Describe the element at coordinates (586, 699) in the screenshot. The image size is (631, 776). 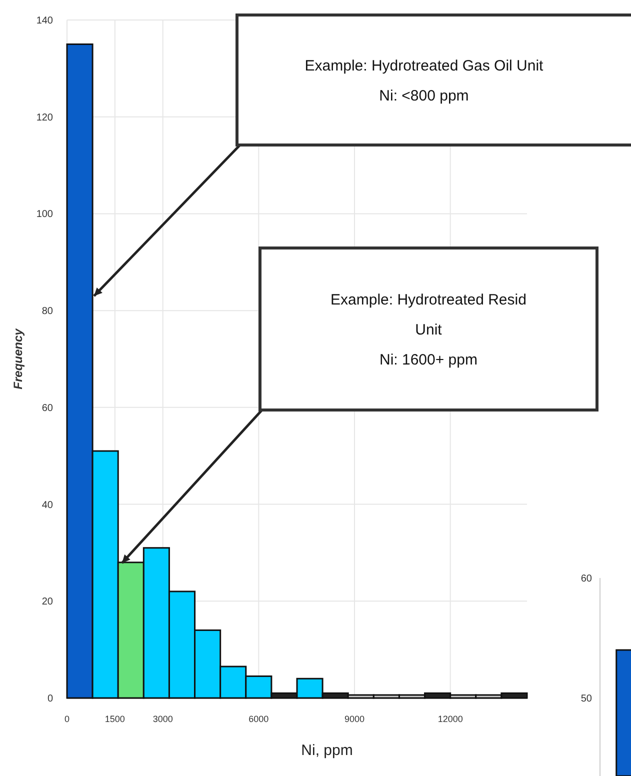
I see `y-tick-label: 50` at that location.